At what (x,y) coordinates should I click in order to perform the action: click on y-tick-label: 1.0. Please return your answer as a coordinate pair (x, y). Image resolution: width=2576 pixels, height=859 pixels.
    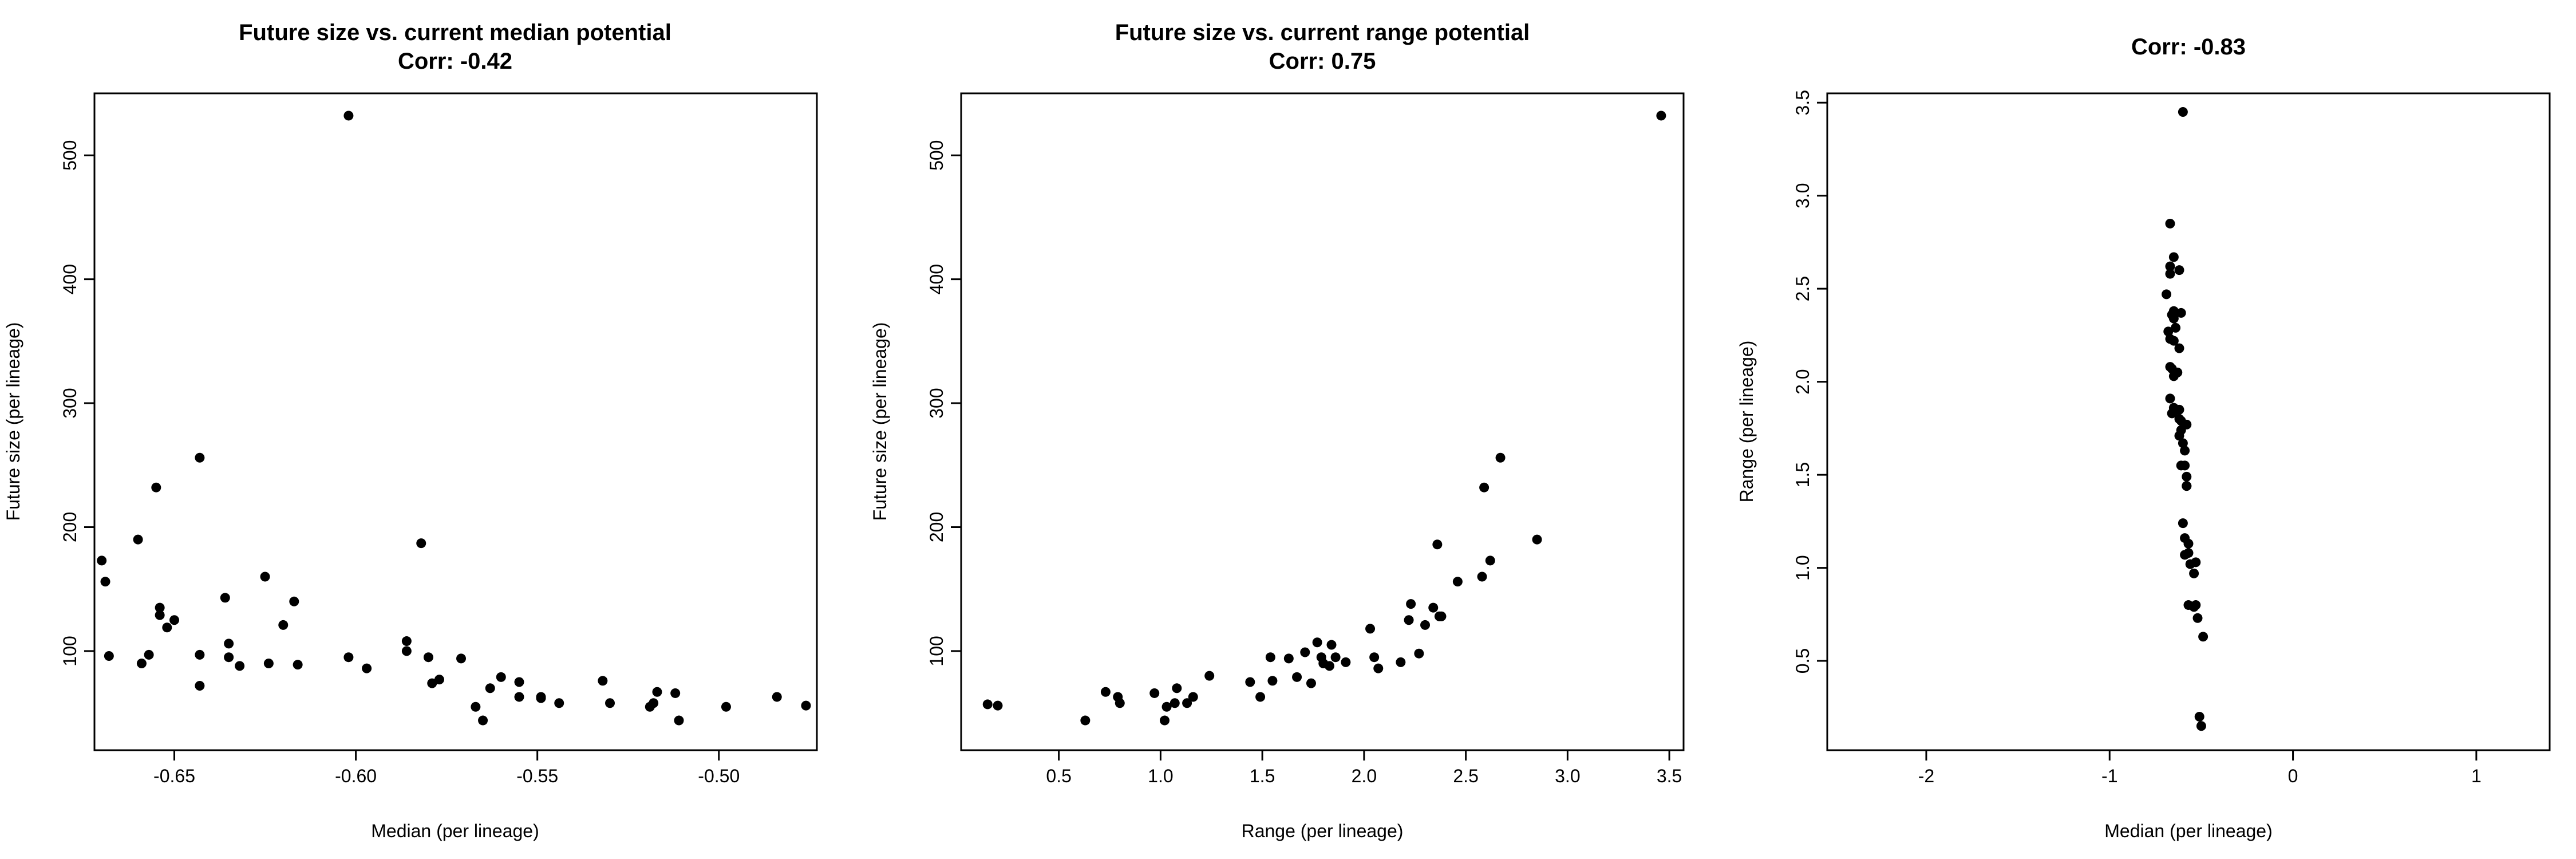
    Looking at the image, I should click on (1802, 567).